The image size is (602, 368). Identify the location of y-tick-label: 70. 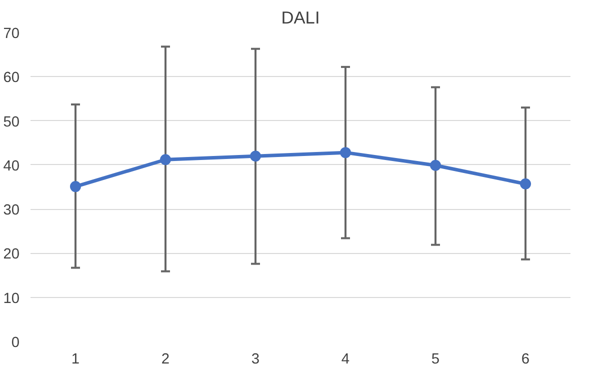
(11, 34).